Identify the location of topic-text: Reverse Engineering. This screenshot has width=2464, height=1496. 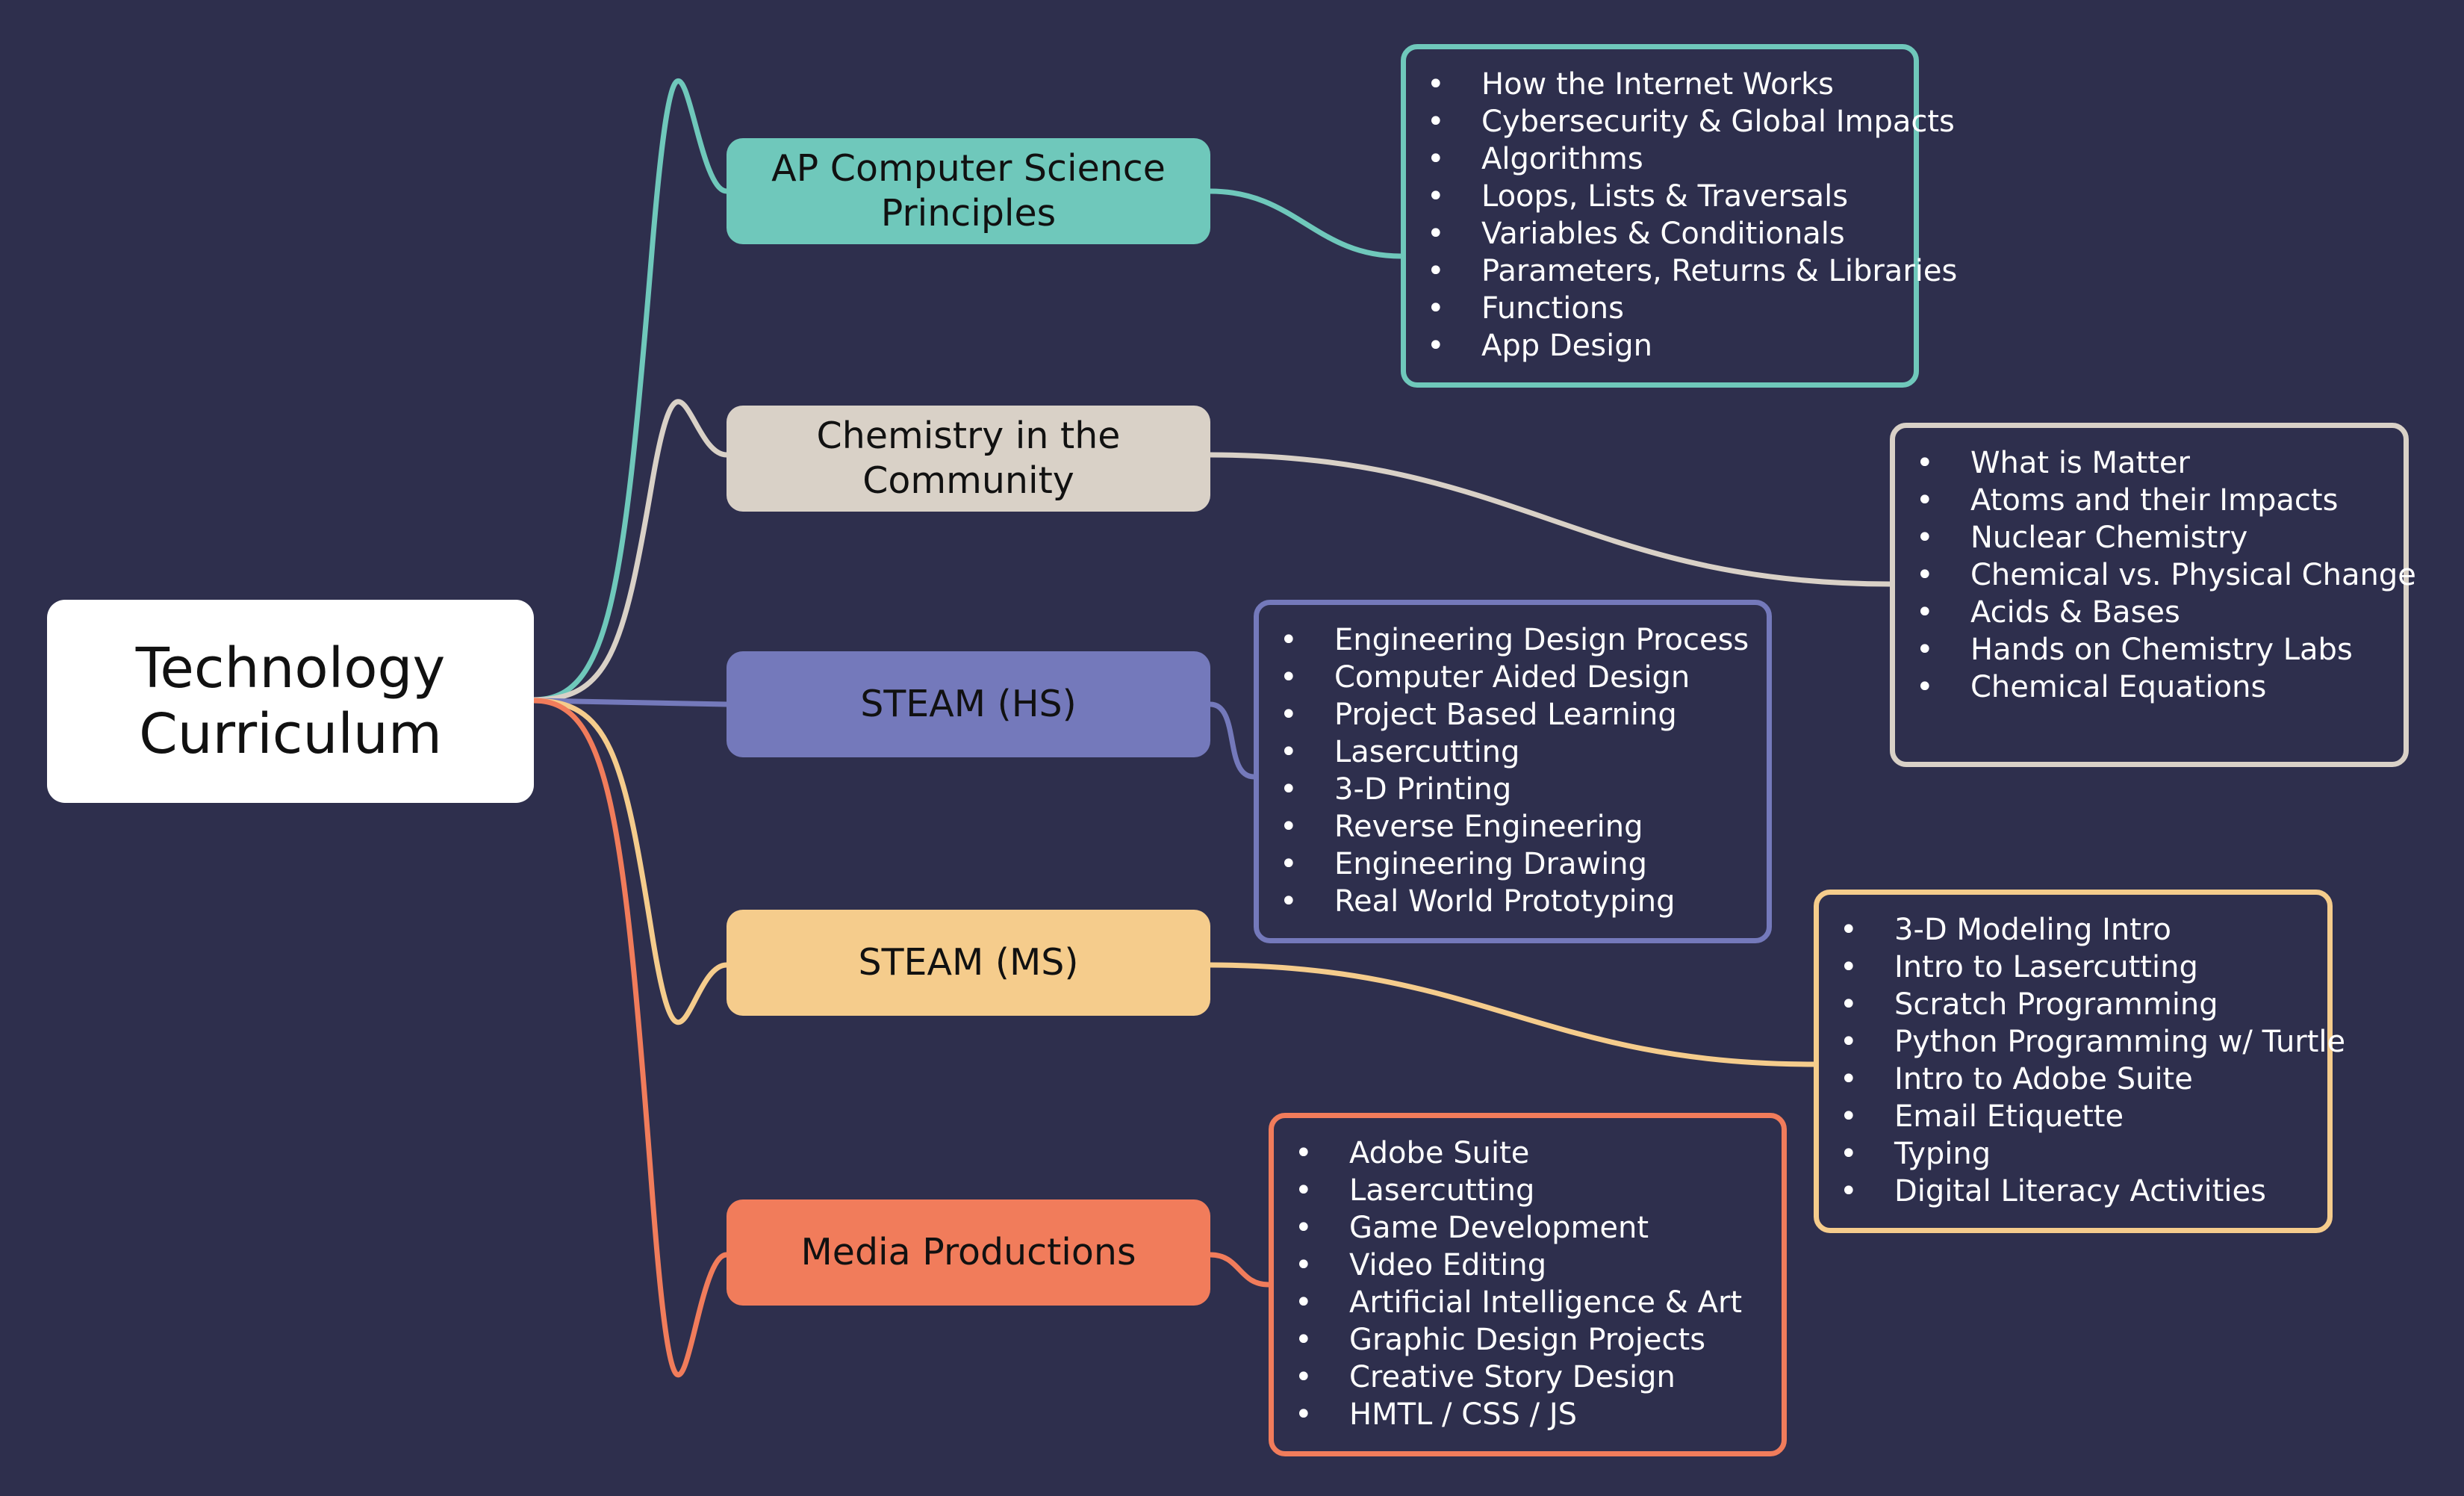
(1488, 827).